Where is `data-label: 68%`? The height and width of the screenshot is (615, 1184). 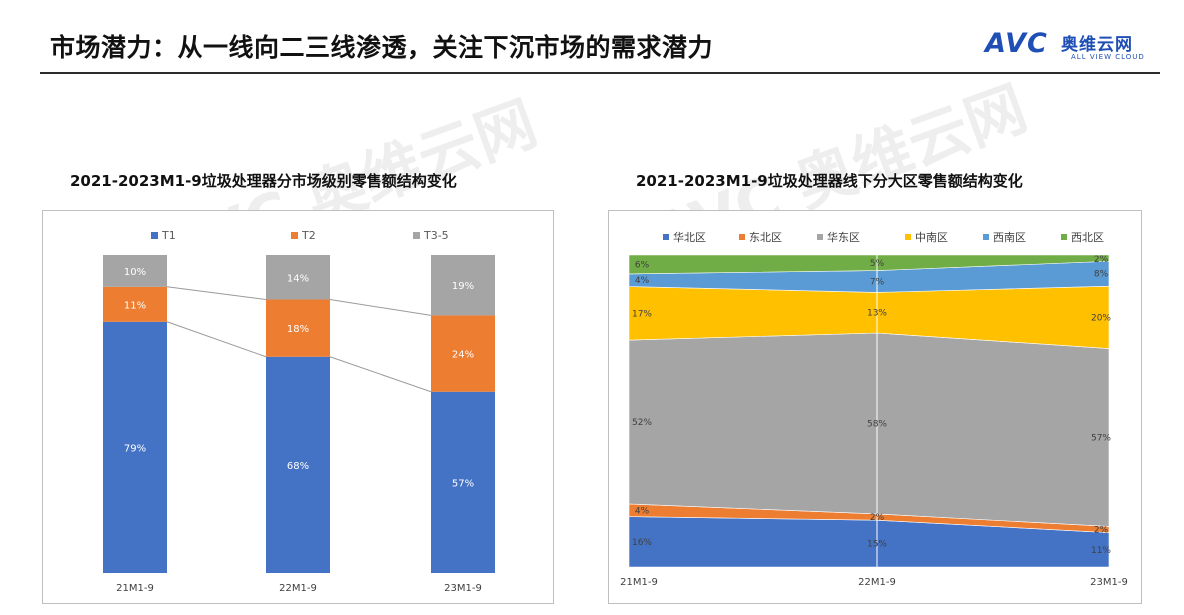 data-label: 68% is located at coordinates (298, 466).